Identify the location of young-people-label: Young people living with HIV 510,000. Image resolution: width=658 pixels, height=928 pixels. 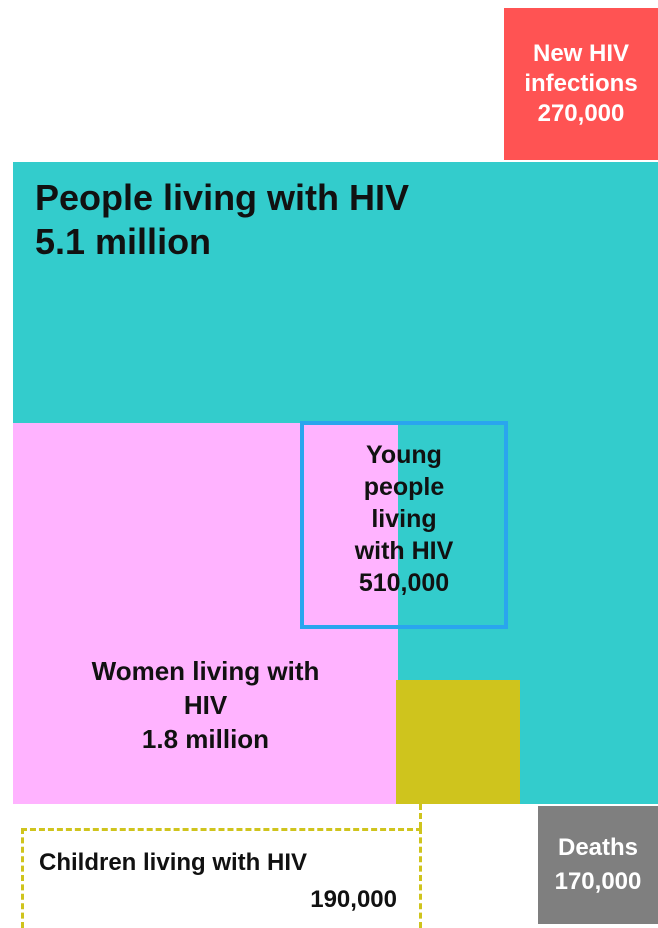
(404, 519).